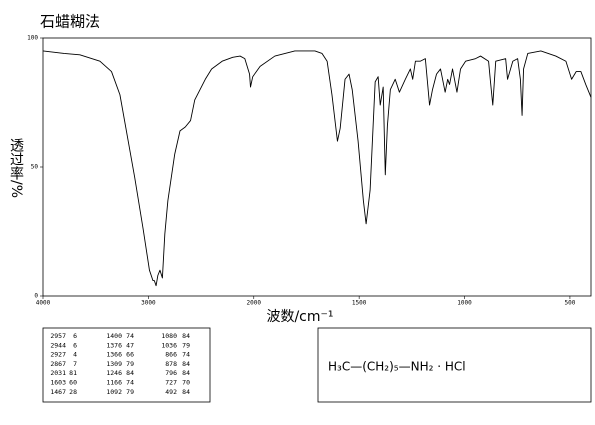 The height and width of the screenshot is (425, 595). Describe the element at coordinates (58, 345) in the screenshot. I see `peak-wavenumber: 2944` at that location.